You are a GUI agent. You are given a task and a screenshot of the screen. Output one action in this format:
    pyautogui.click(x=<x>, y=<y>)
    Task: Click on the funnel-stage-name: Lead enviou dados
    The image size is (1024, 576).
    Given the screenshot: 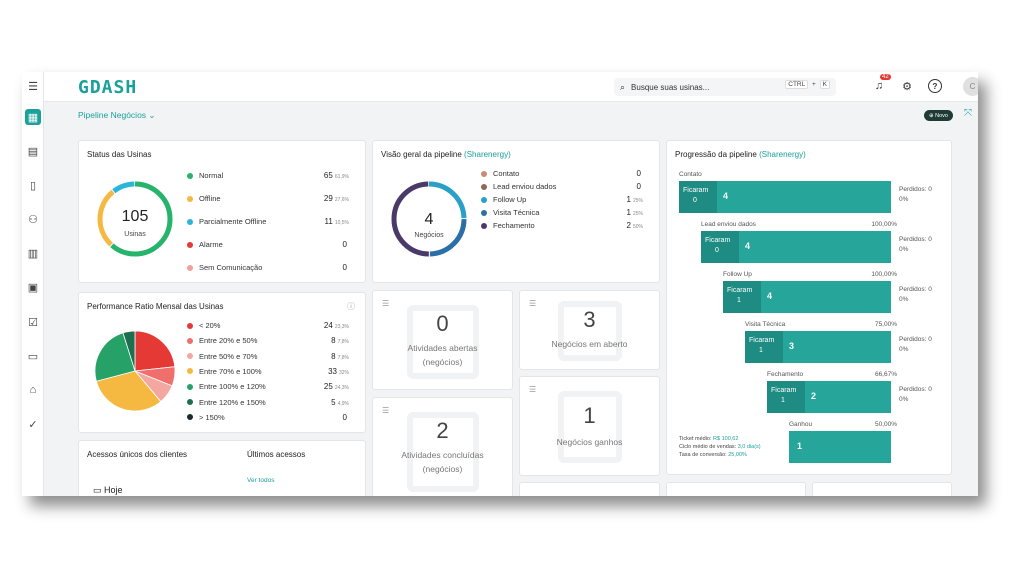 What is the action you would take?
    pyautogui.click(x=728, y=224)
    